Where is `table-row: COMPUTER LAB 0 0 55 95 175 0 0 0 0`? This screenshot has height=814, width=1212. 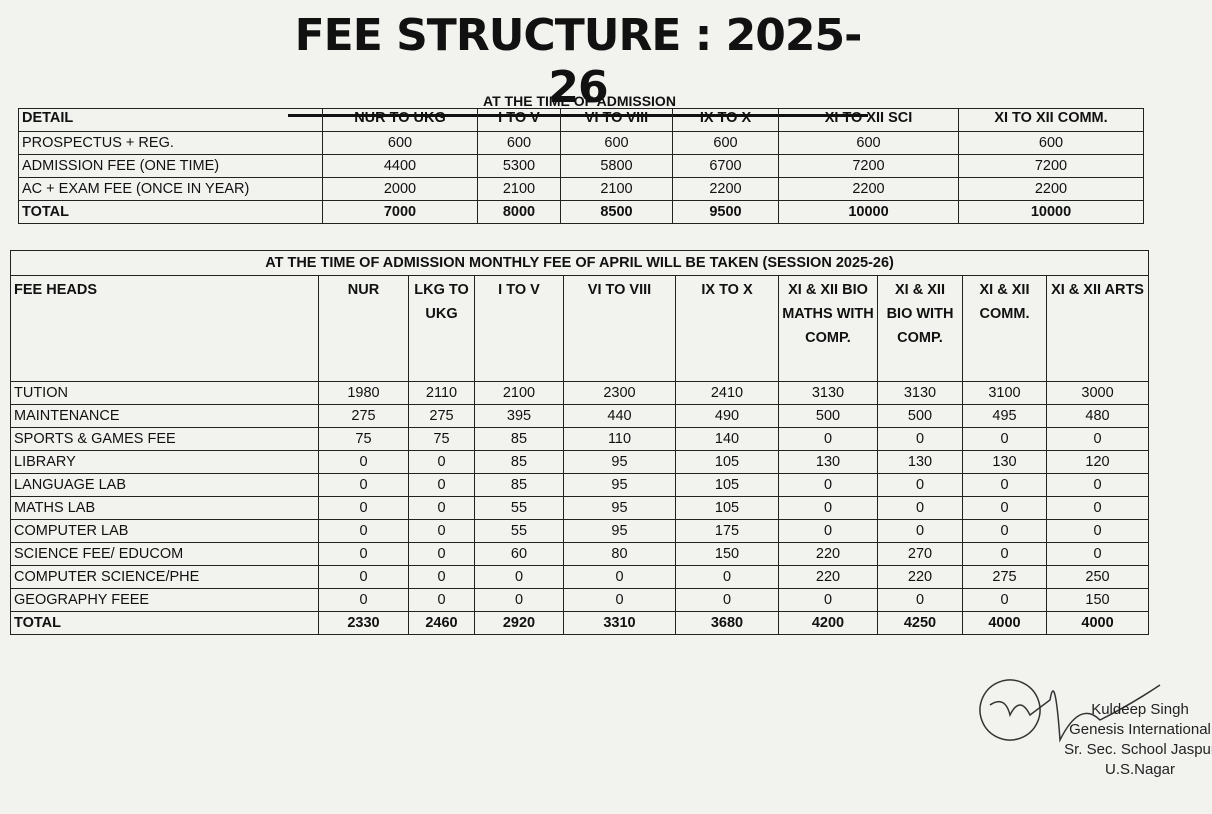 table-row: COMPUTER LAB 0 0 55 95 175 0 0 0 0 is located at coordinates (580, 531).